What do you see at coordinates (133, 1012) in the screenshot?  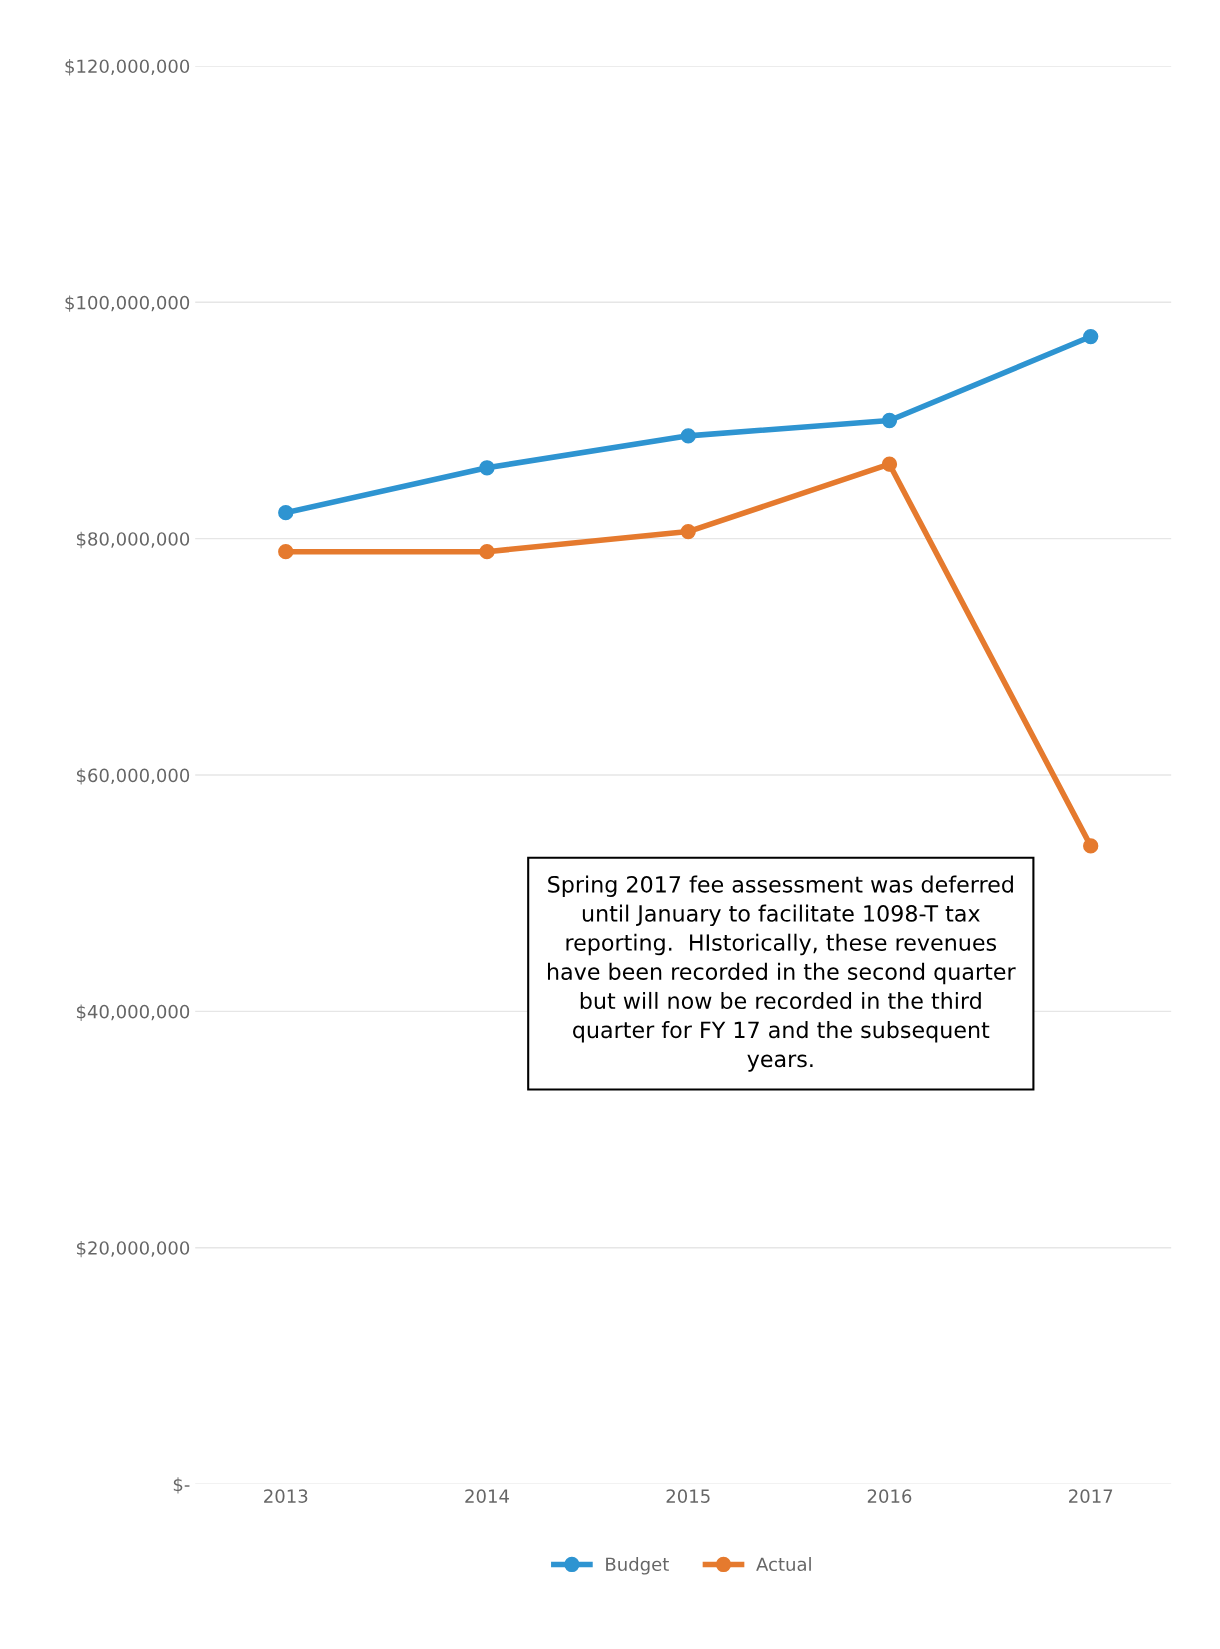 I see `y-tick-label: $40,000,000` at bounding box center [133, 1012].